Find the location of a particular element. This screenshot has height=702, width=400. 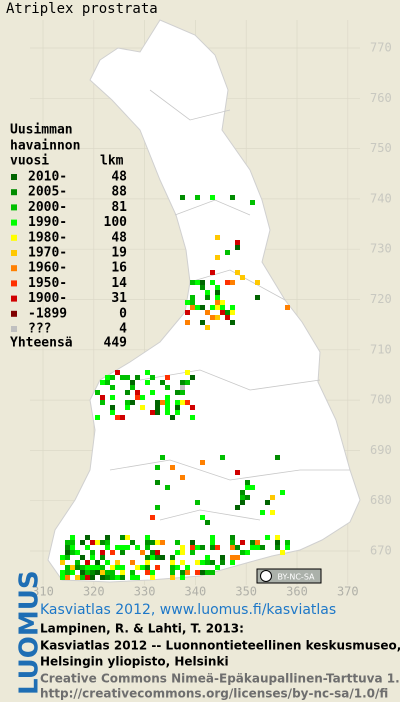

legend-label: 2000- is located at coordinates (47, 207).